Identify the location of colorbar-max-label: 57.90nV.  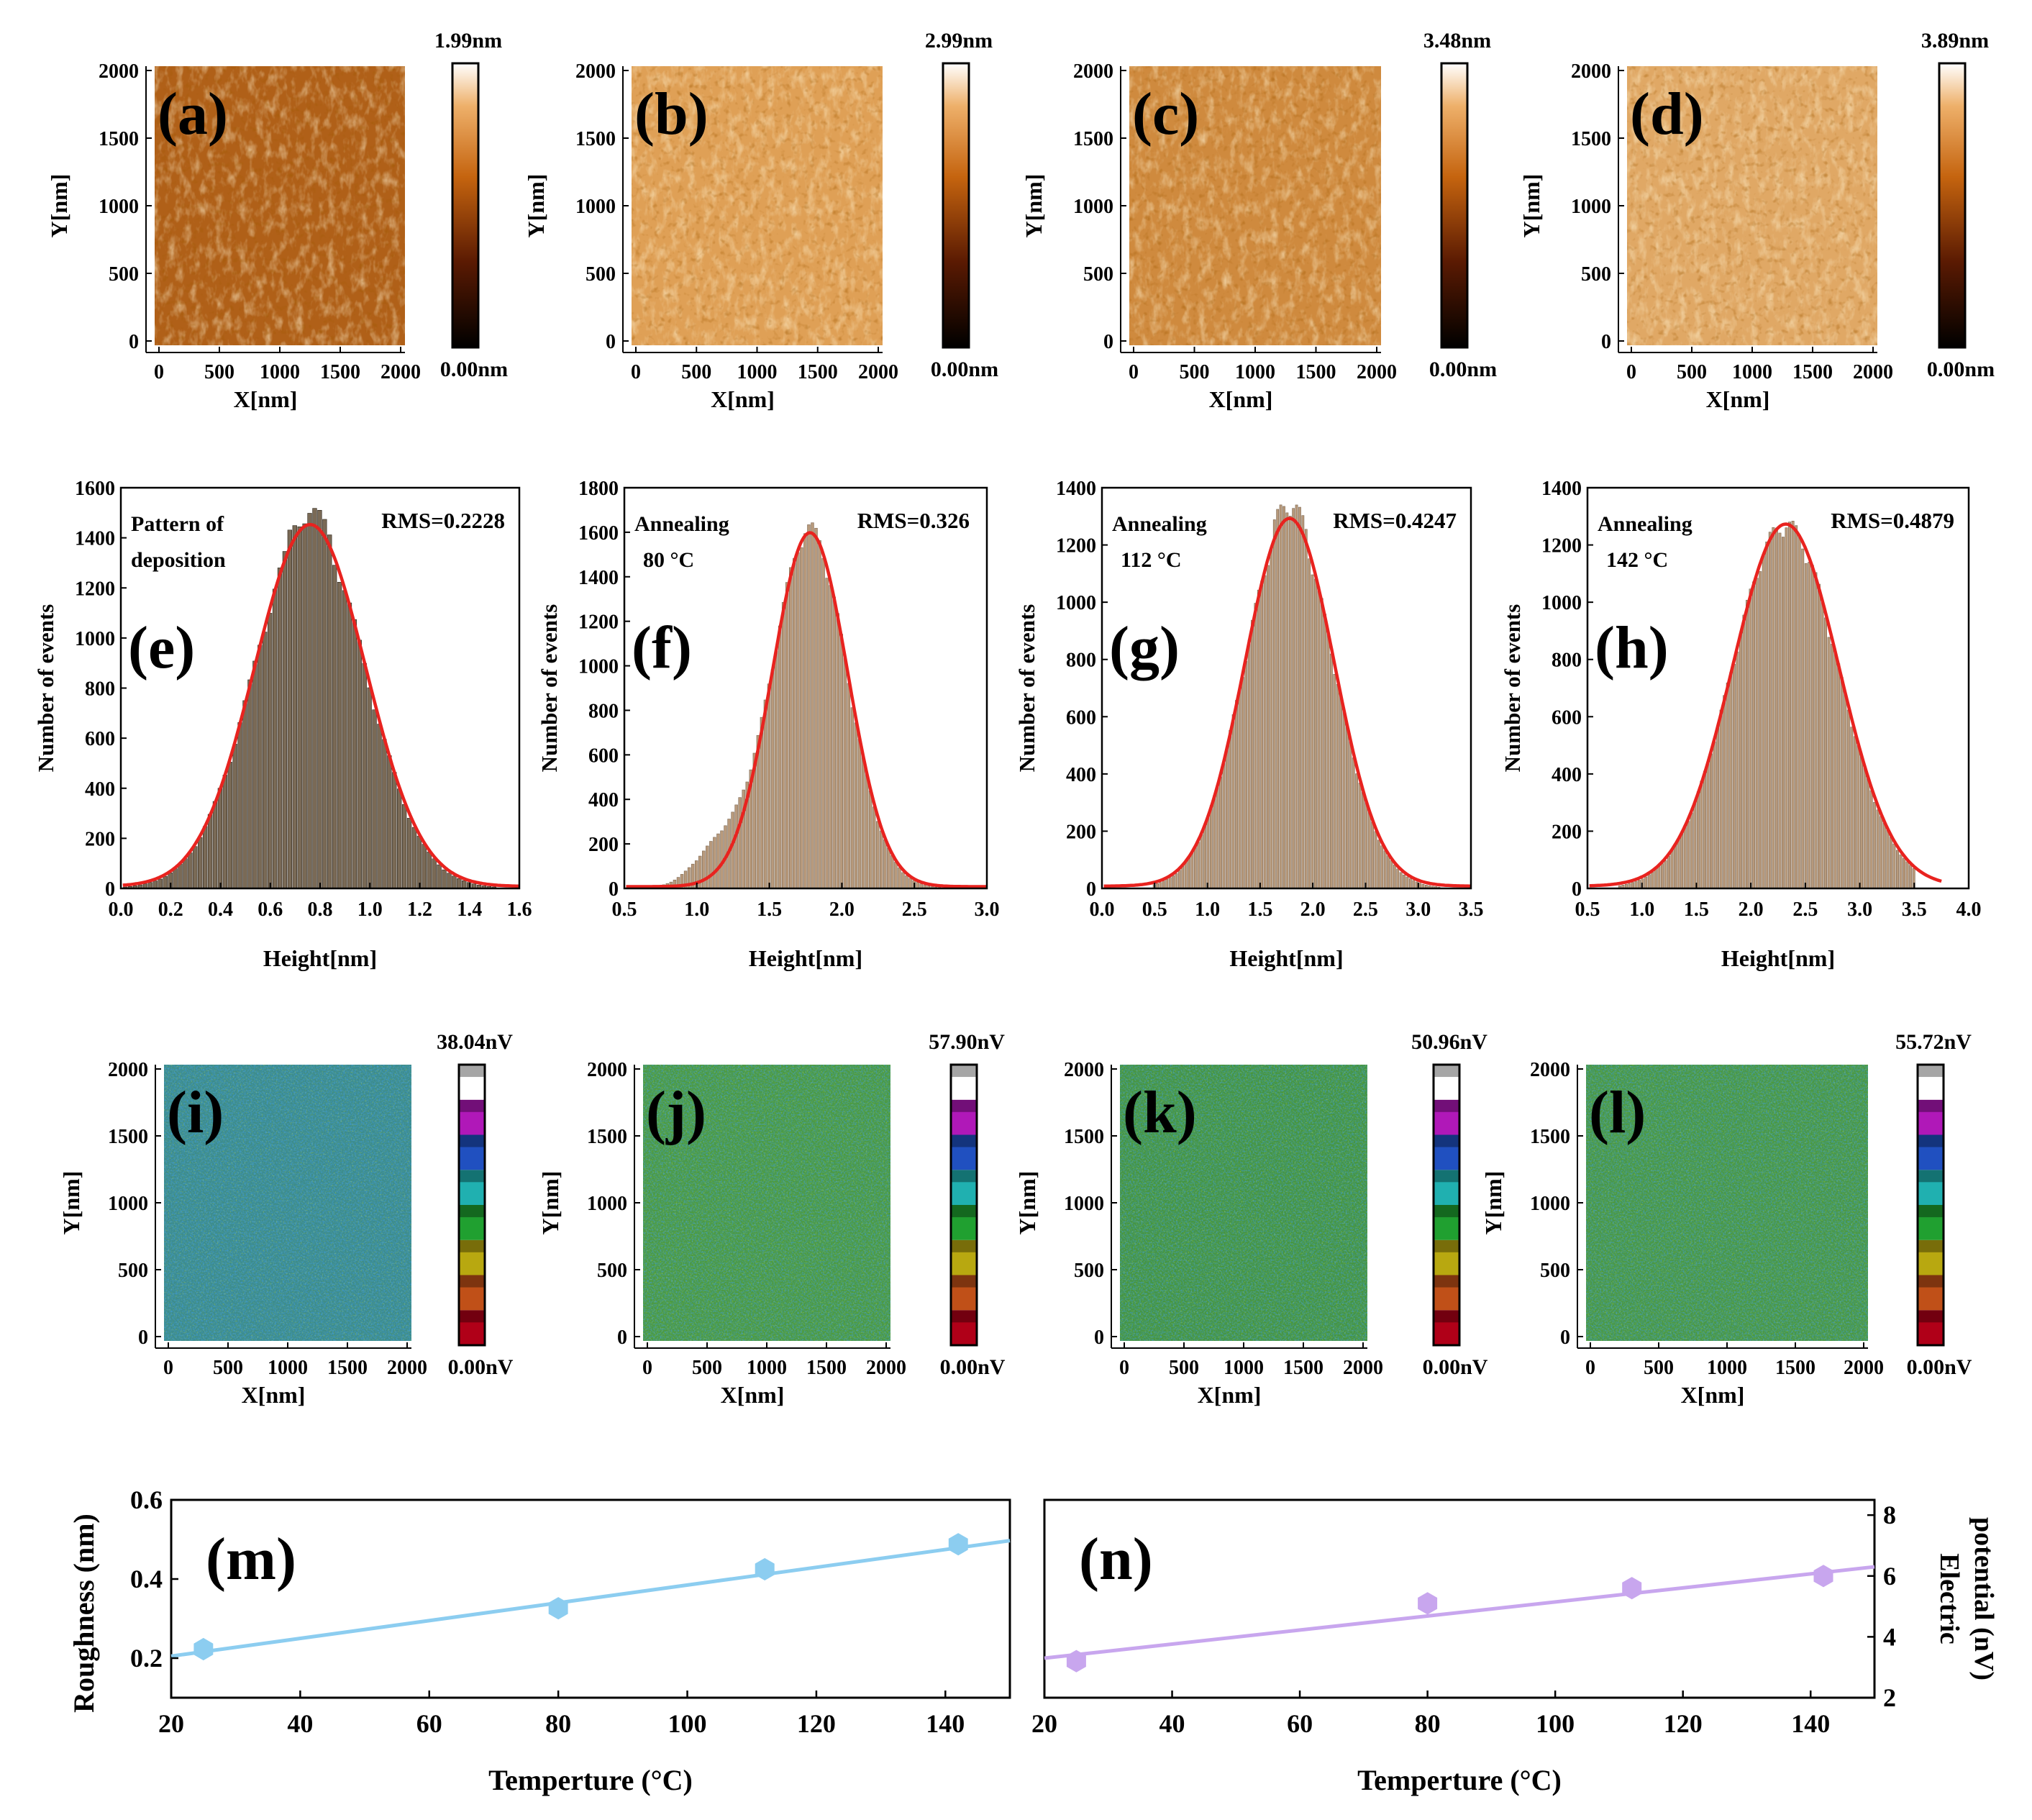
(967, 1042).